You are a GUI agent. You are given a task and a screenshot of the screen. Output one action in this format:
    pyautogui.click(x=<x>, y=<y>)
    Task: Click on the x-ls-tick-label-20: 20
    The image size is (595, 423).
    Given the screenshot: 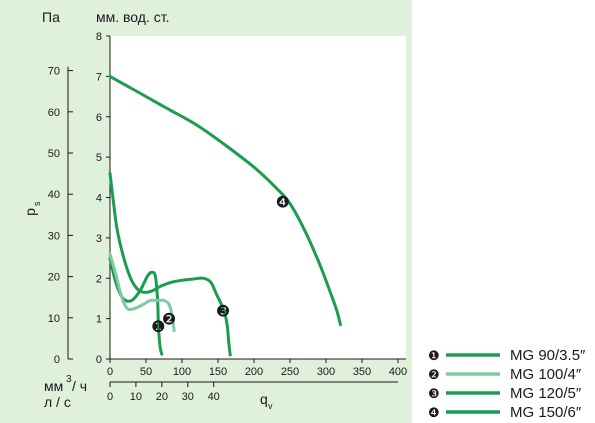 What is the action you would take?
    pyautogui.click(x=162, y=397)
    